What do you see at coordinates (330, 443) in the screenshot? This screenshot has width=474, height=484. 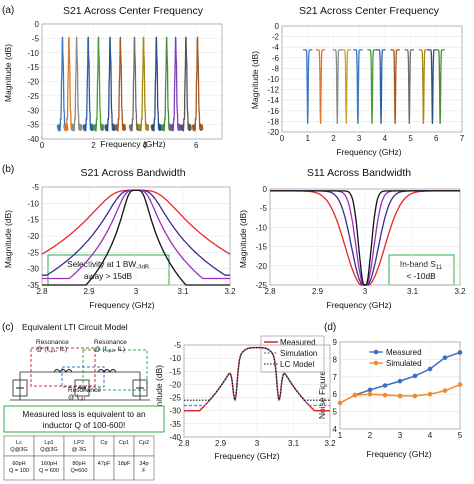 I see `x-tick-label: 3.2` at bounding box center [330, 443].